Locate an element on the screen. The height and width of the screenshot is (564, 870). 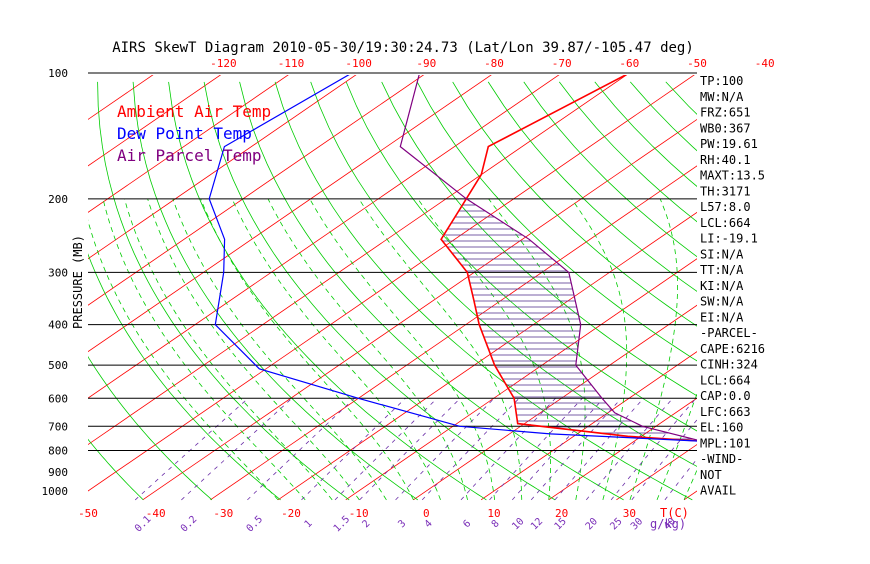
stats-panel-item: SI:N/A is located at coordinates (722, 254).